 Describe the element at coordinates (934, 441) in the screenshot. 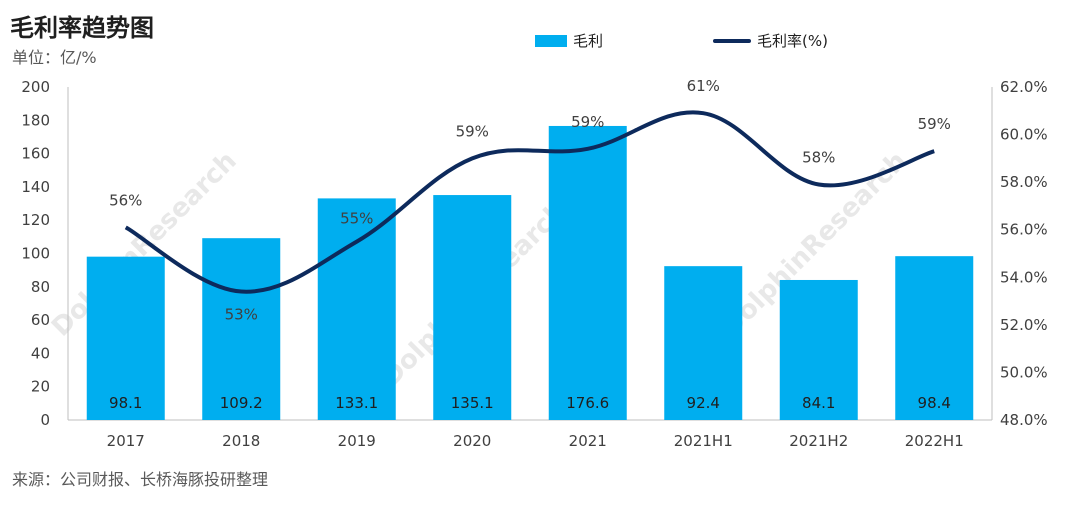

I see `x-tick-label: 2022H1` at that location.